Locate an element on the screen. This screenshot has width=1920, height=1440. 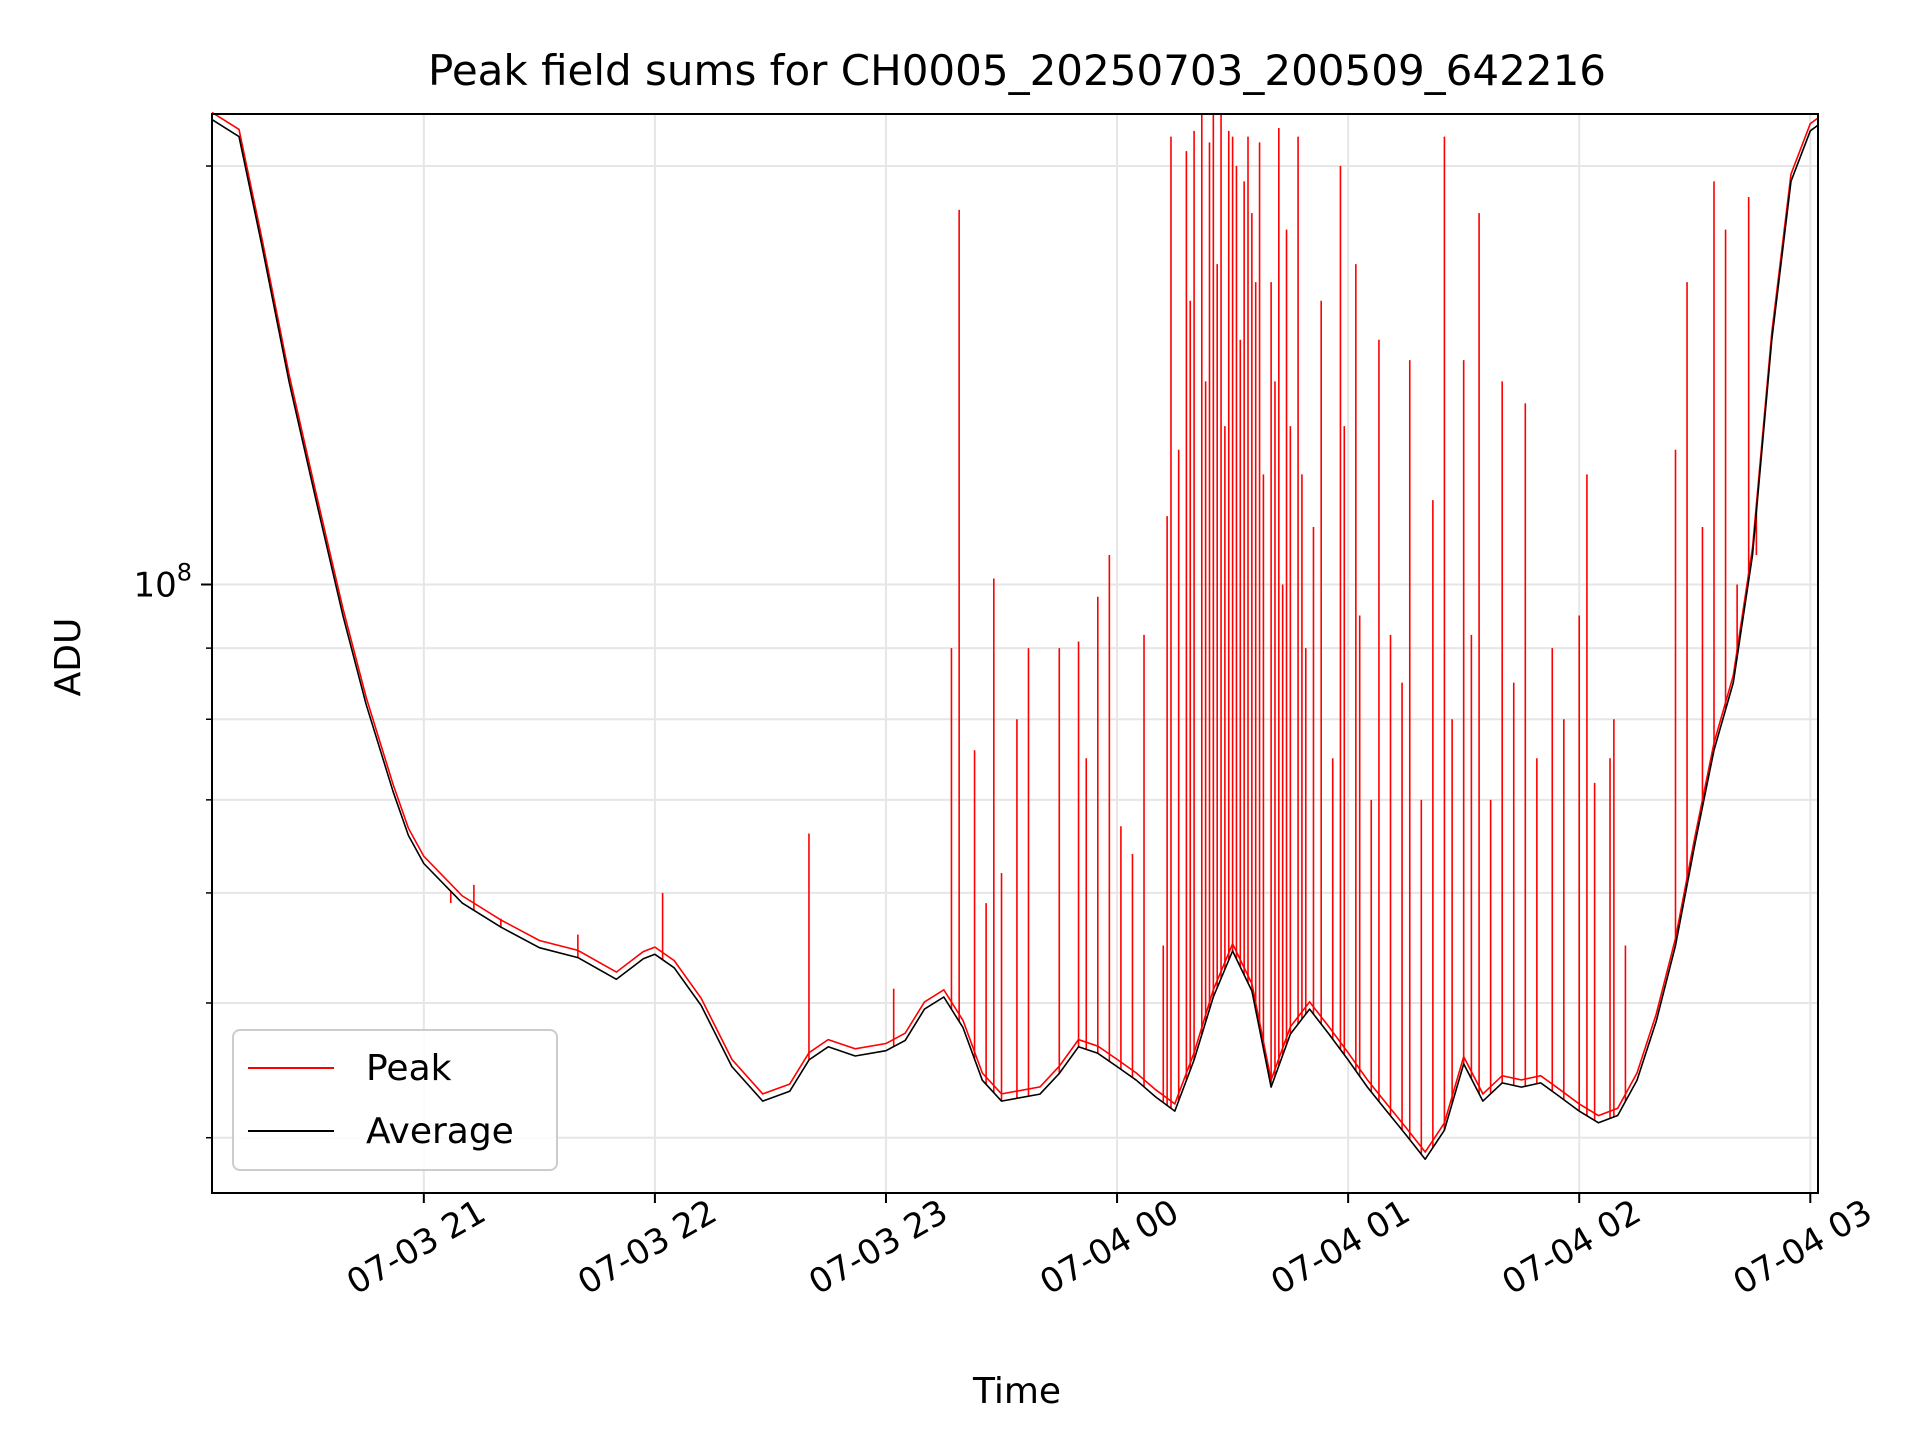
y-tick-label-exponent: 8 is located at coordinates (184, 573).